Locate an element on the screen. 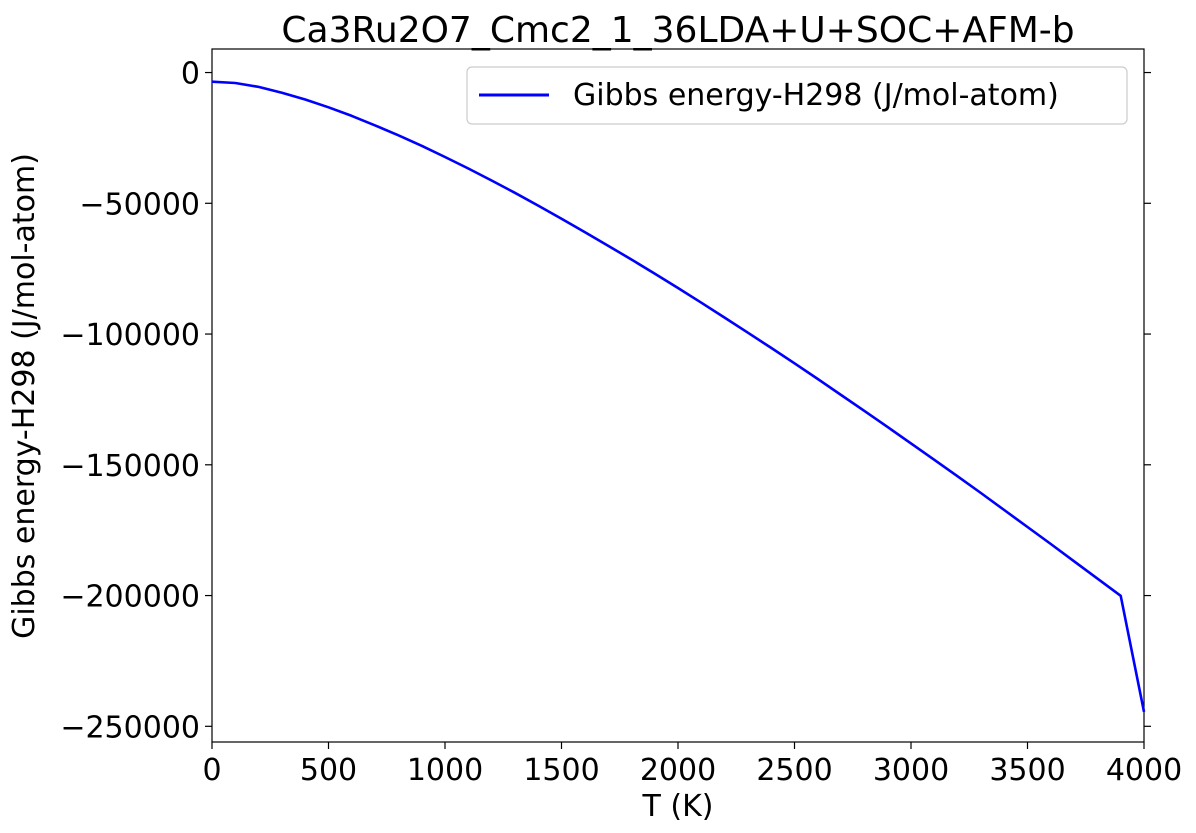 The image size is (1196, 833). legend-box is located at coordinates (797, 95).